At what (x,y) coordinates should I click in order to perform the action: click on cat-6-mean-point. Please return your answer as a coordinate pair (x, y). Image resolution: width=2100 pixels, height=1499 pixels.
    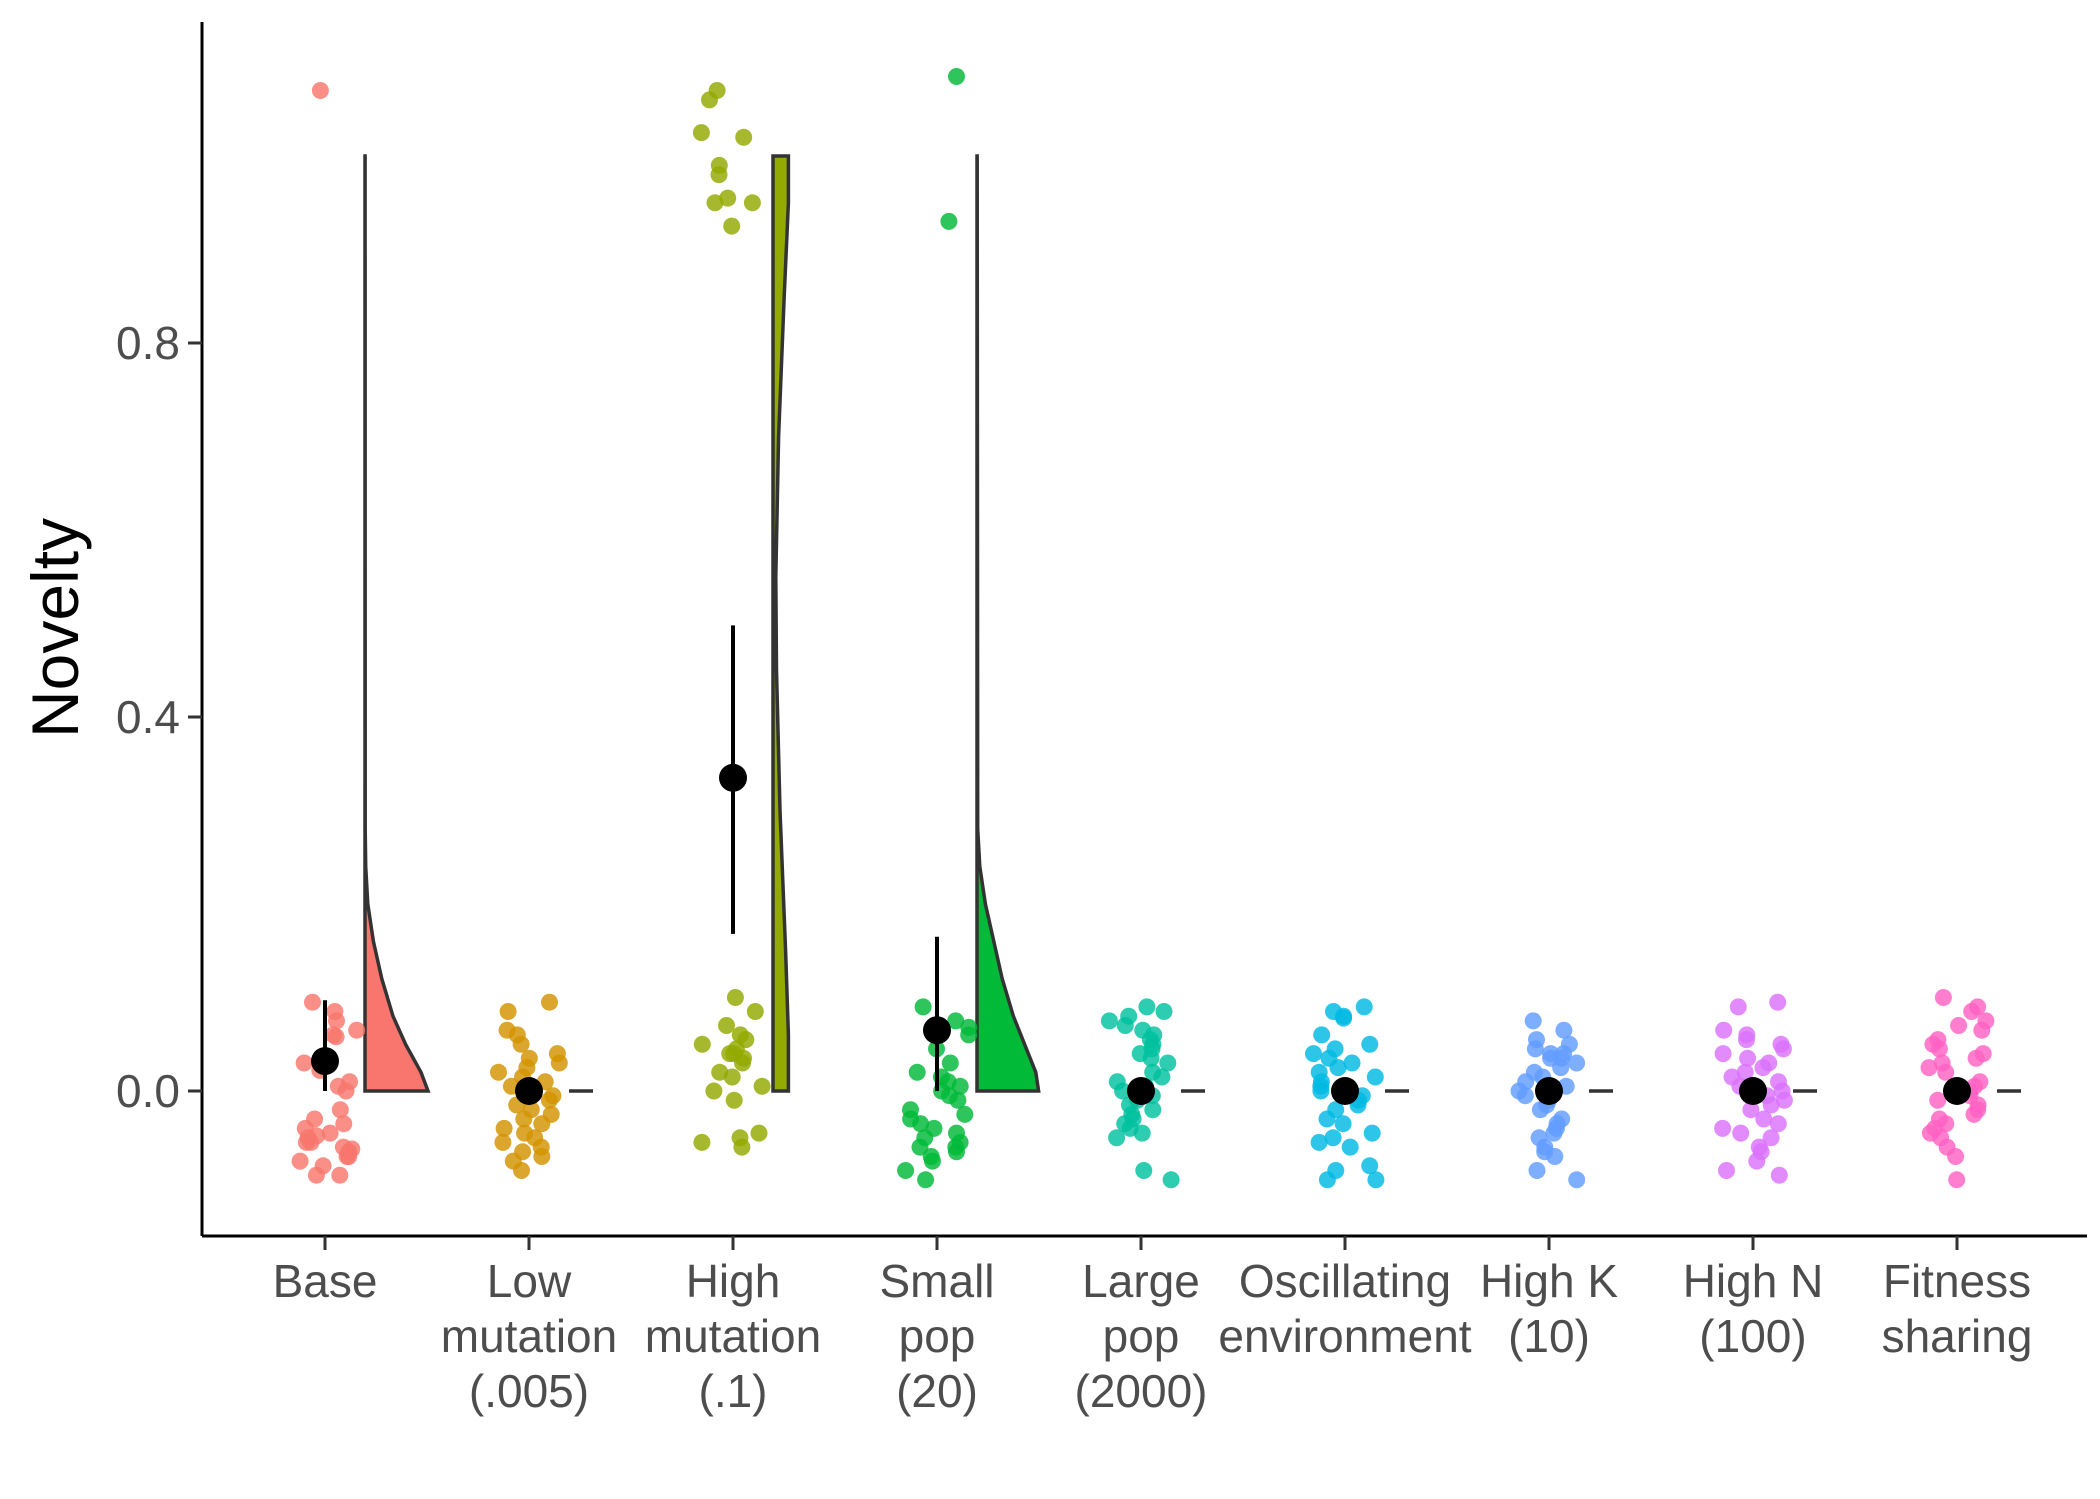
    Looking at the image, I should click on (1345, 1091).